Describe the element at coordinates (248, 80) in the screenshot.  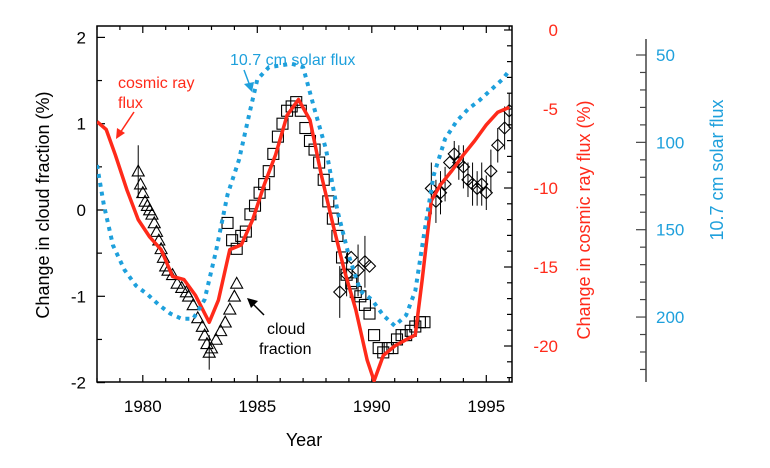
I see `solar-arrow-icon` at that location.